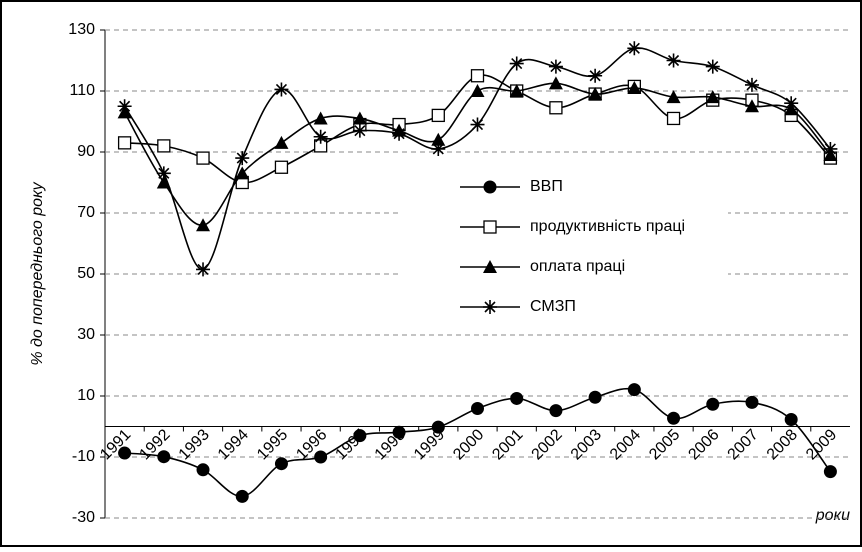 The height and width of the screenshot is (552, 862). Describe the element at coordinates (832, 515) in the screenshot. I see `x-axis-label: роки` at that location.